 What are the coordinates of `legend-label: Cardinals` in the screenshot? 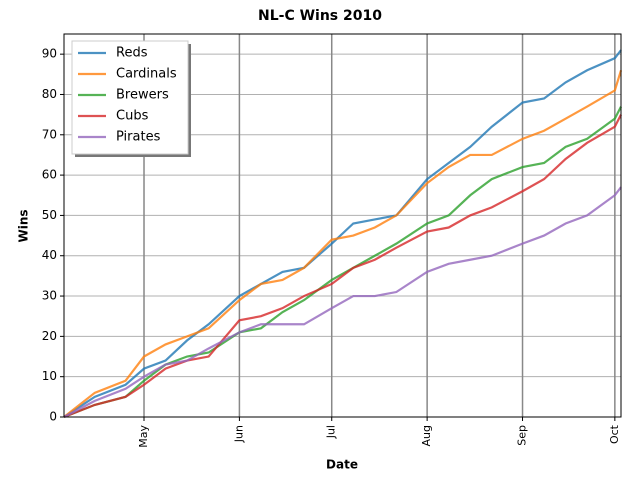 It's located at (146, 74).